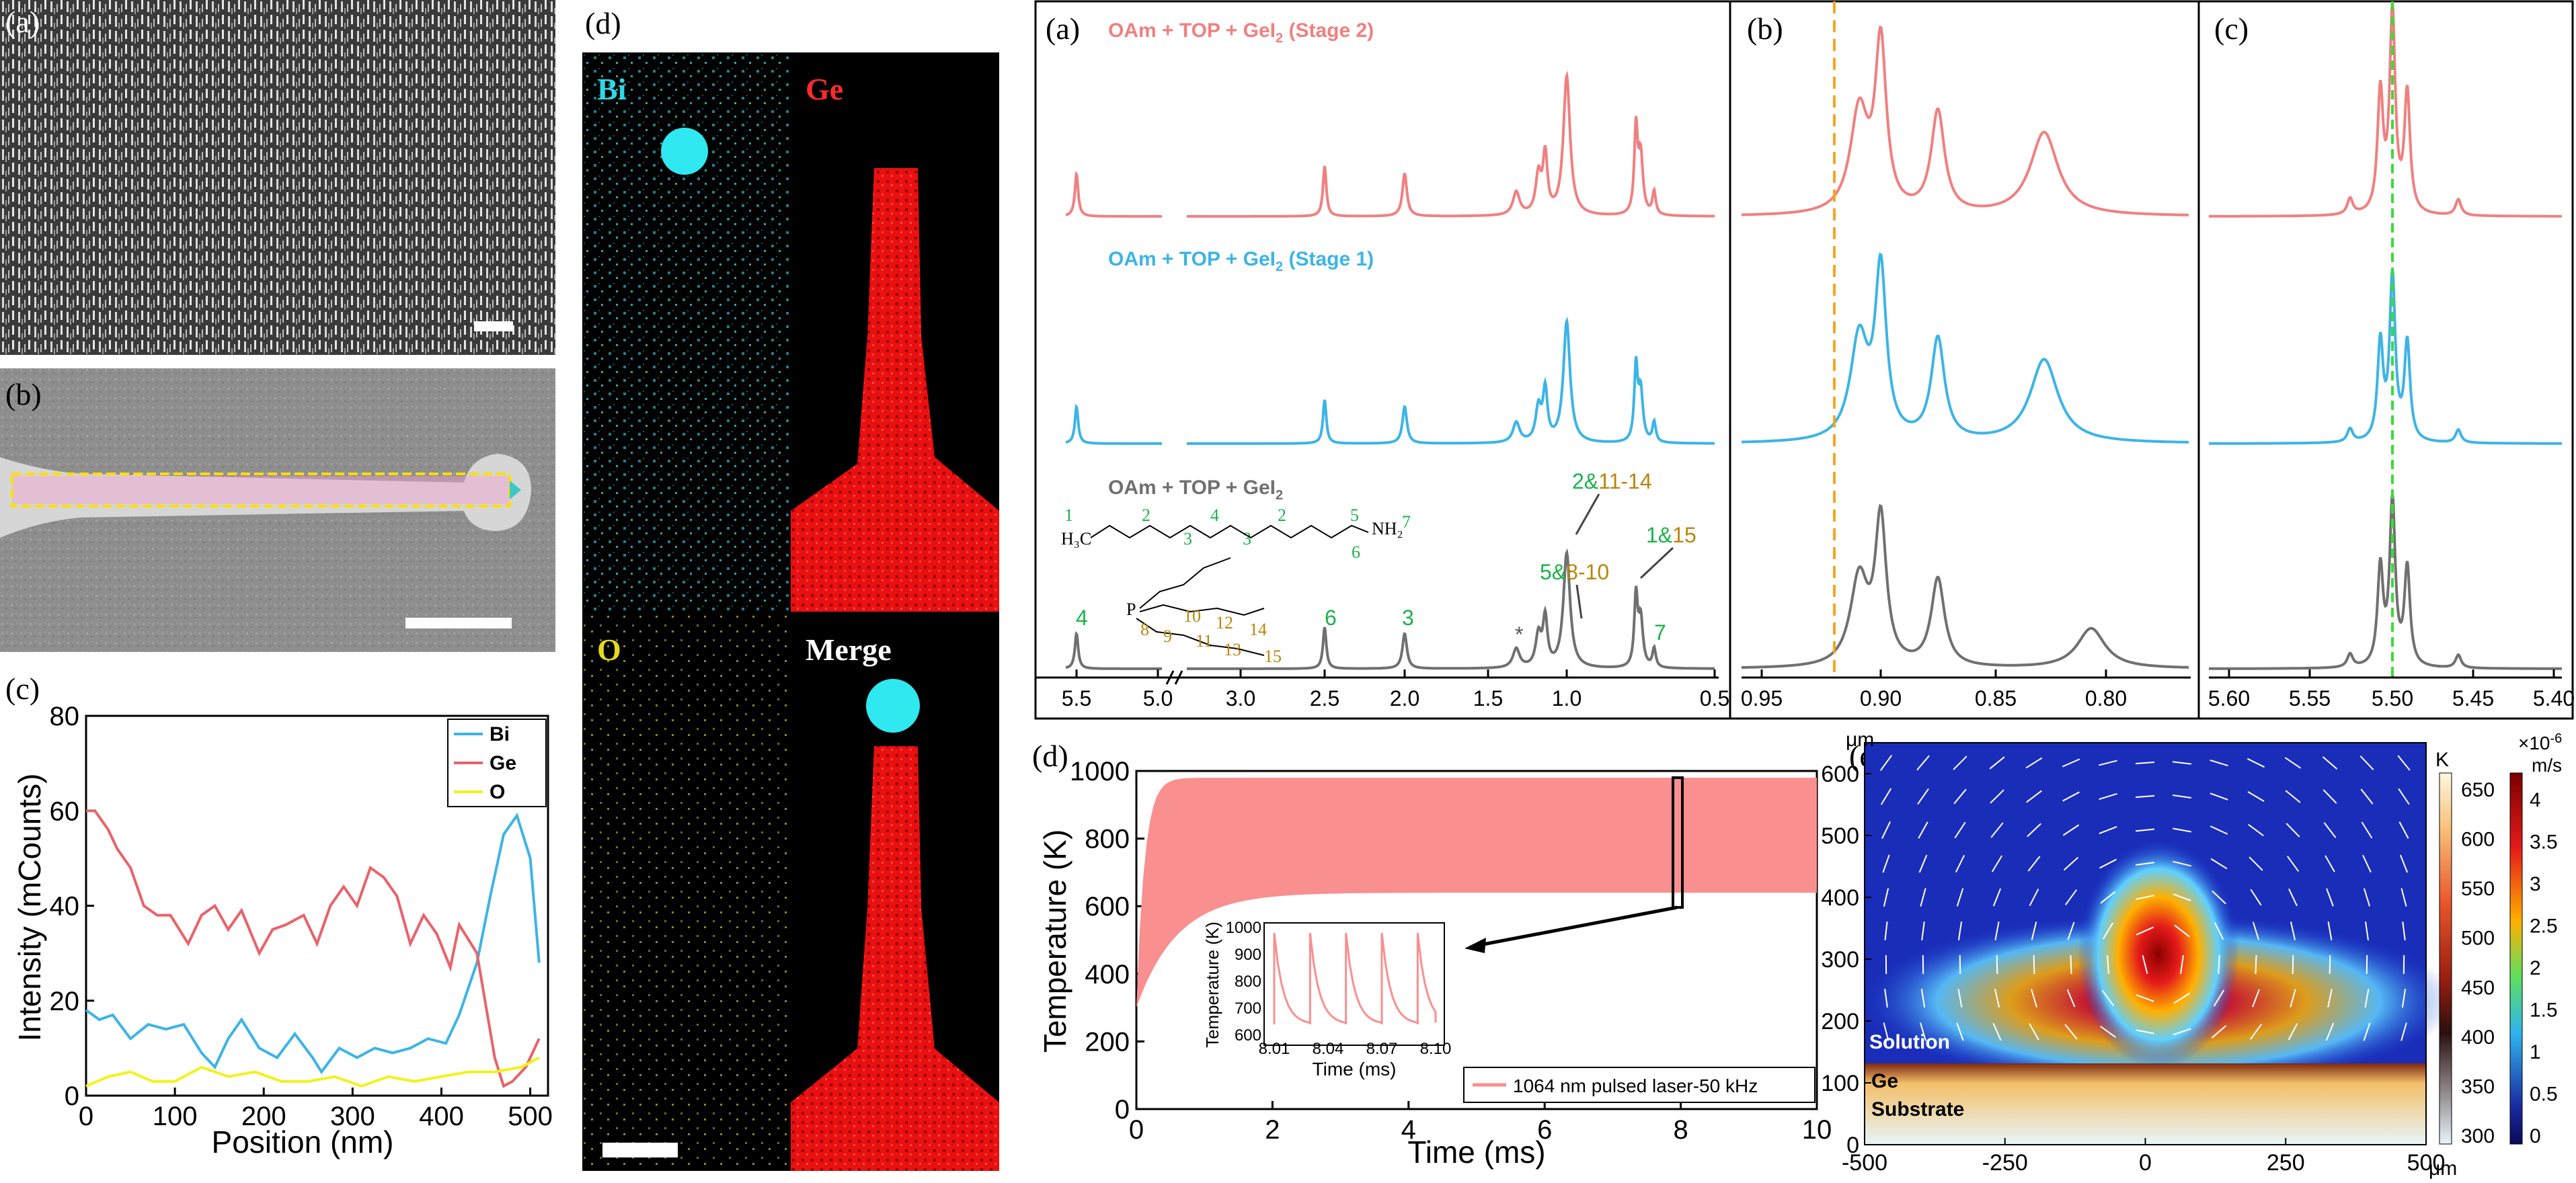 The height and width of the screenshot is (1183, 2576). Describe the element at coordinates (1840, 1083) in the screenshot. I see `y-tick-label: 100` at that location.